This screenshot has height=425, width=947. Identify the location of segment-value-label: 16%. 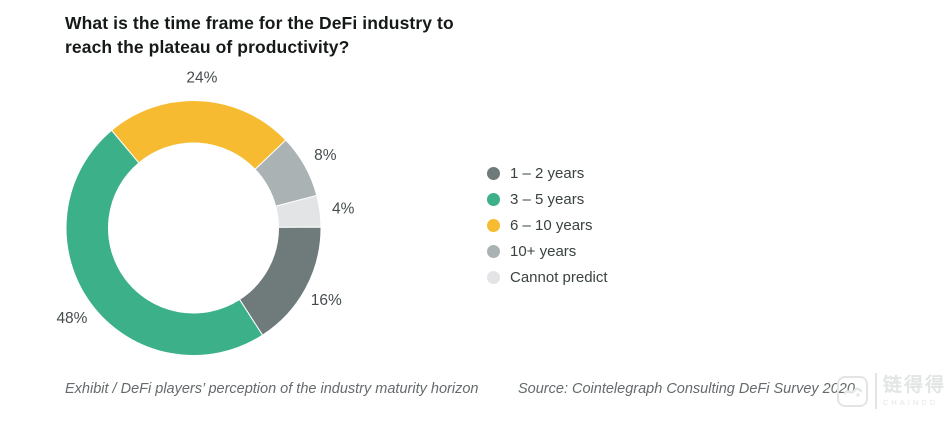
(326, 300).